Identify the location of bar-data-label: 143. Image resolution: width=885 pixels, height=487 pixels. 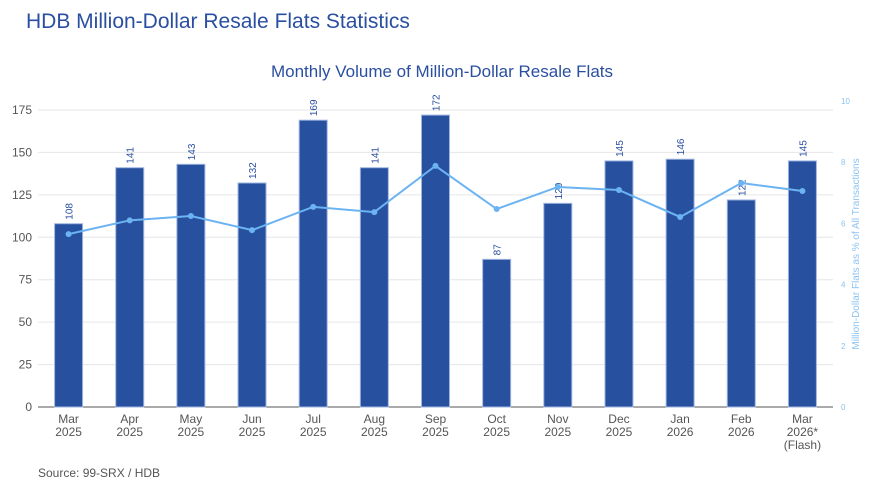
(192, 151).